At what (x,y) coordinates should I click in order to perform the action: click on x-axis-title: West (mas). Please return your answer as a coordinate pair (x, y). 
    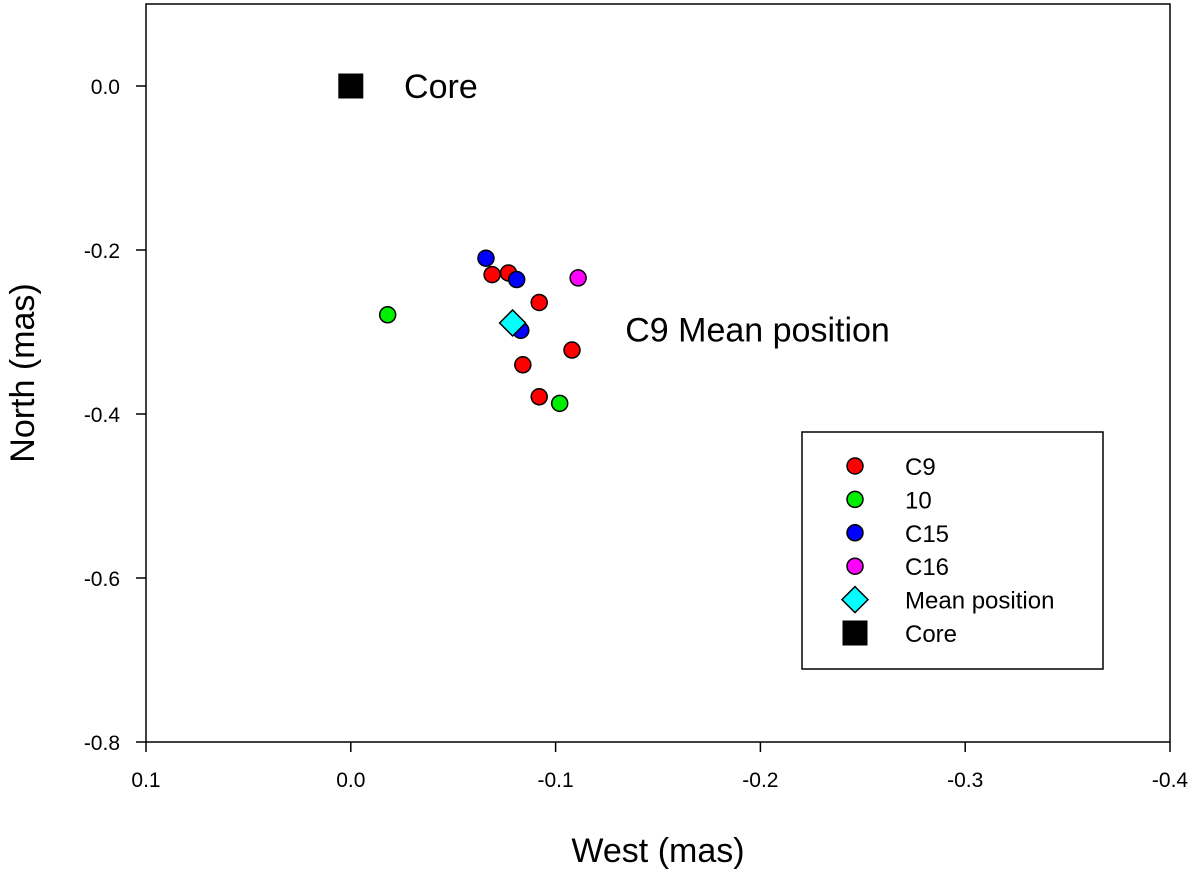
    Looking at the image, I should click on (657, 851).